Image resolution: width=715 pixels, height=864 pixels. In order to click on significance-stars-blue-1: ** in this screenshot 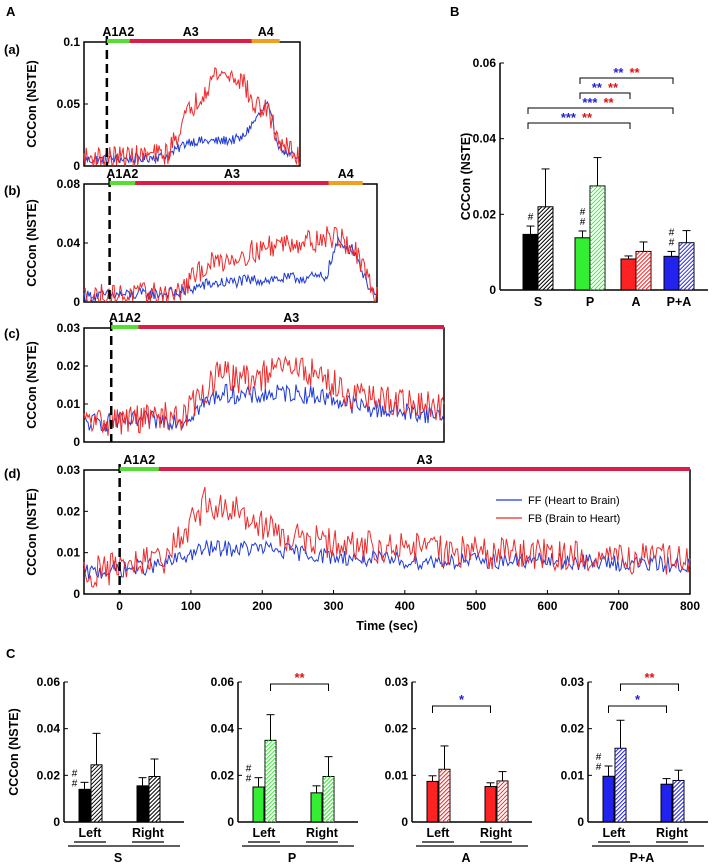, I will do `click(597, 87)`.